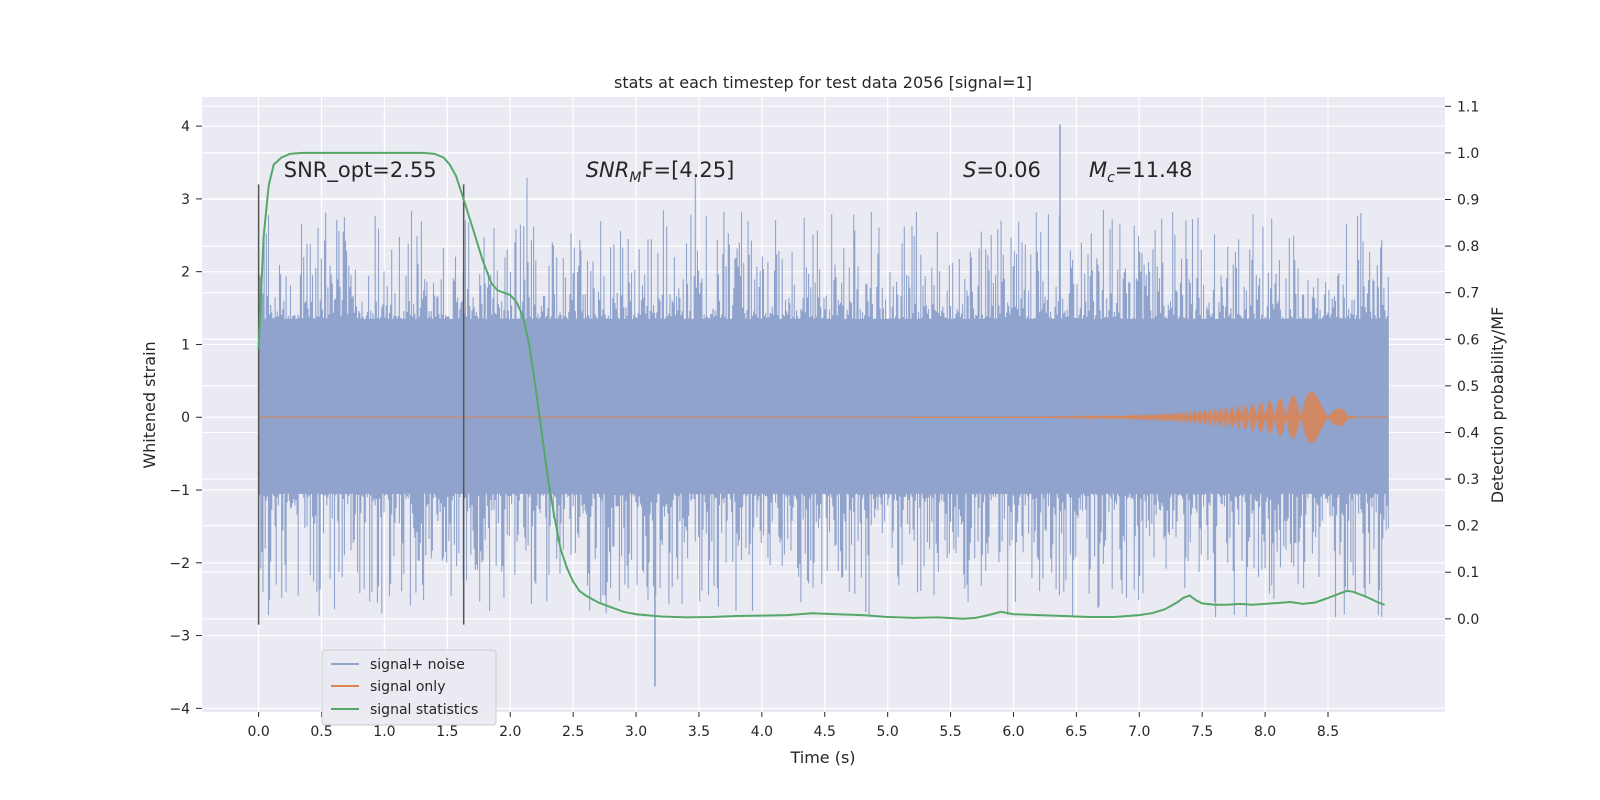  I want to click on annotation-s-val: S=0.06, so click(1002, 170).